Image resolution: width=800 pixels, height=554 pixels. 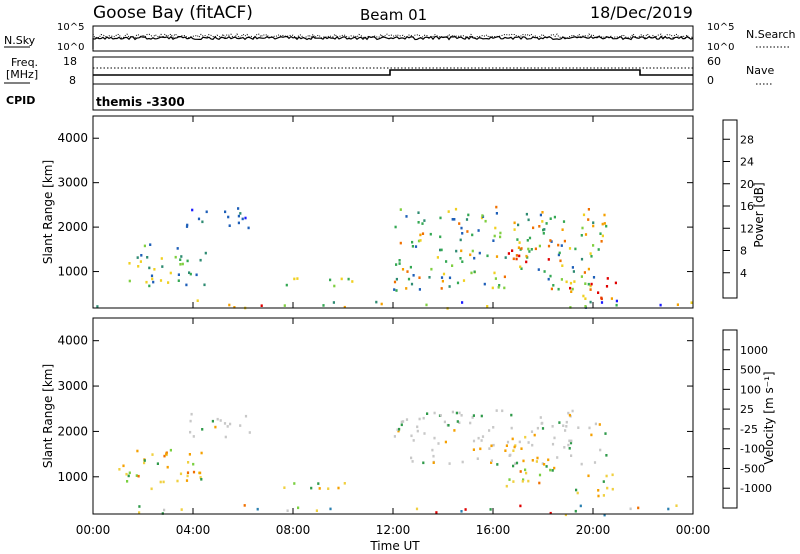 What do you see at coordinates (738, 209) in the screenshot?
I see `power-colorbar: 28 24 20 16 12 8 4` at bounding box center [738, 209].